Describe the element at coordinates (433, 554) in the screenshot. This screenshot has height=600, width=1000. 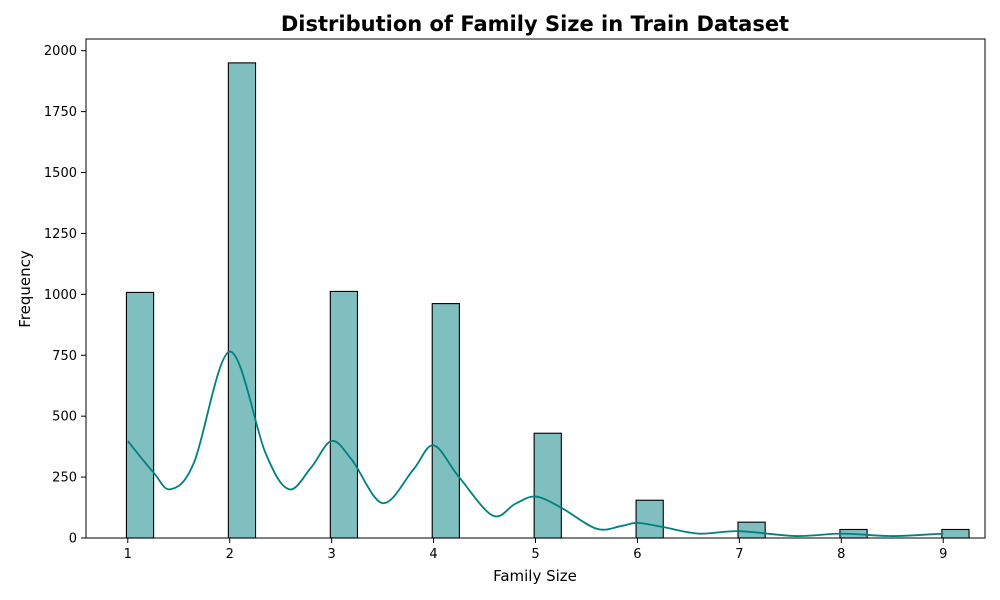
I see `x-tick-label: 4` at that location.